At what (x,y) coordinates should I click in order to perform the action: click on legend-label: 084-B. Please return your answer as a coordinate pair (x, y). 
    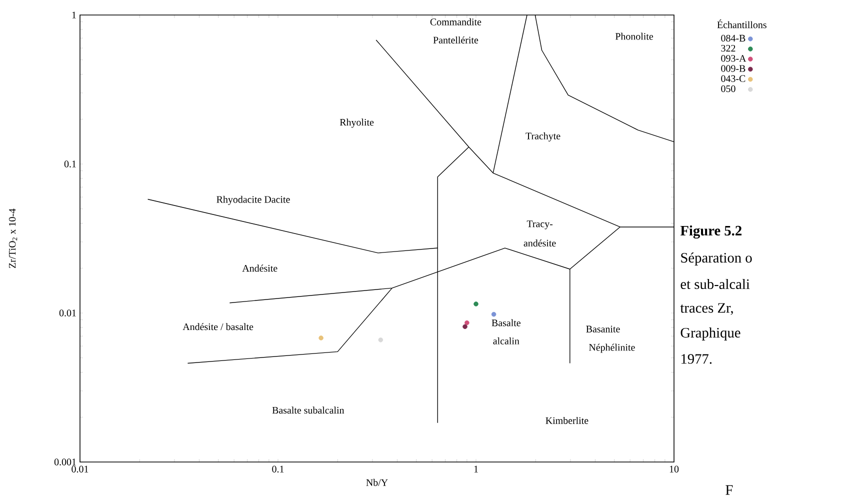
    Looking at the image, I should click on (733, 38).